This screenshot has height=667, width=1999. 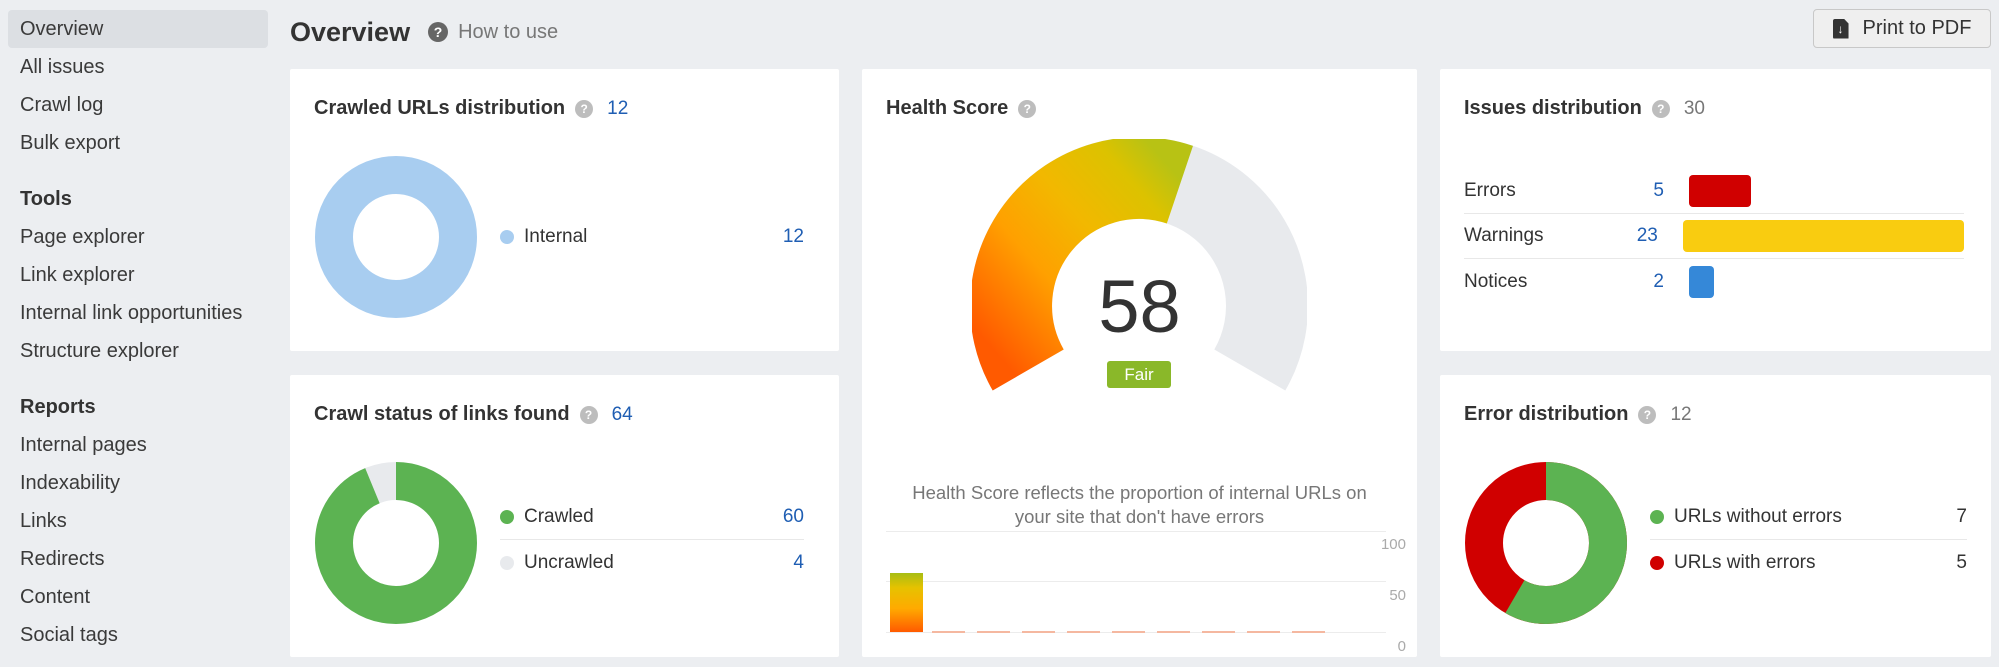 What do you see at coordinates (99, 351) in the screenshot?
I see `sidebar-item-structure-explorer: Structure explorer` at bounding box center [99, 351].